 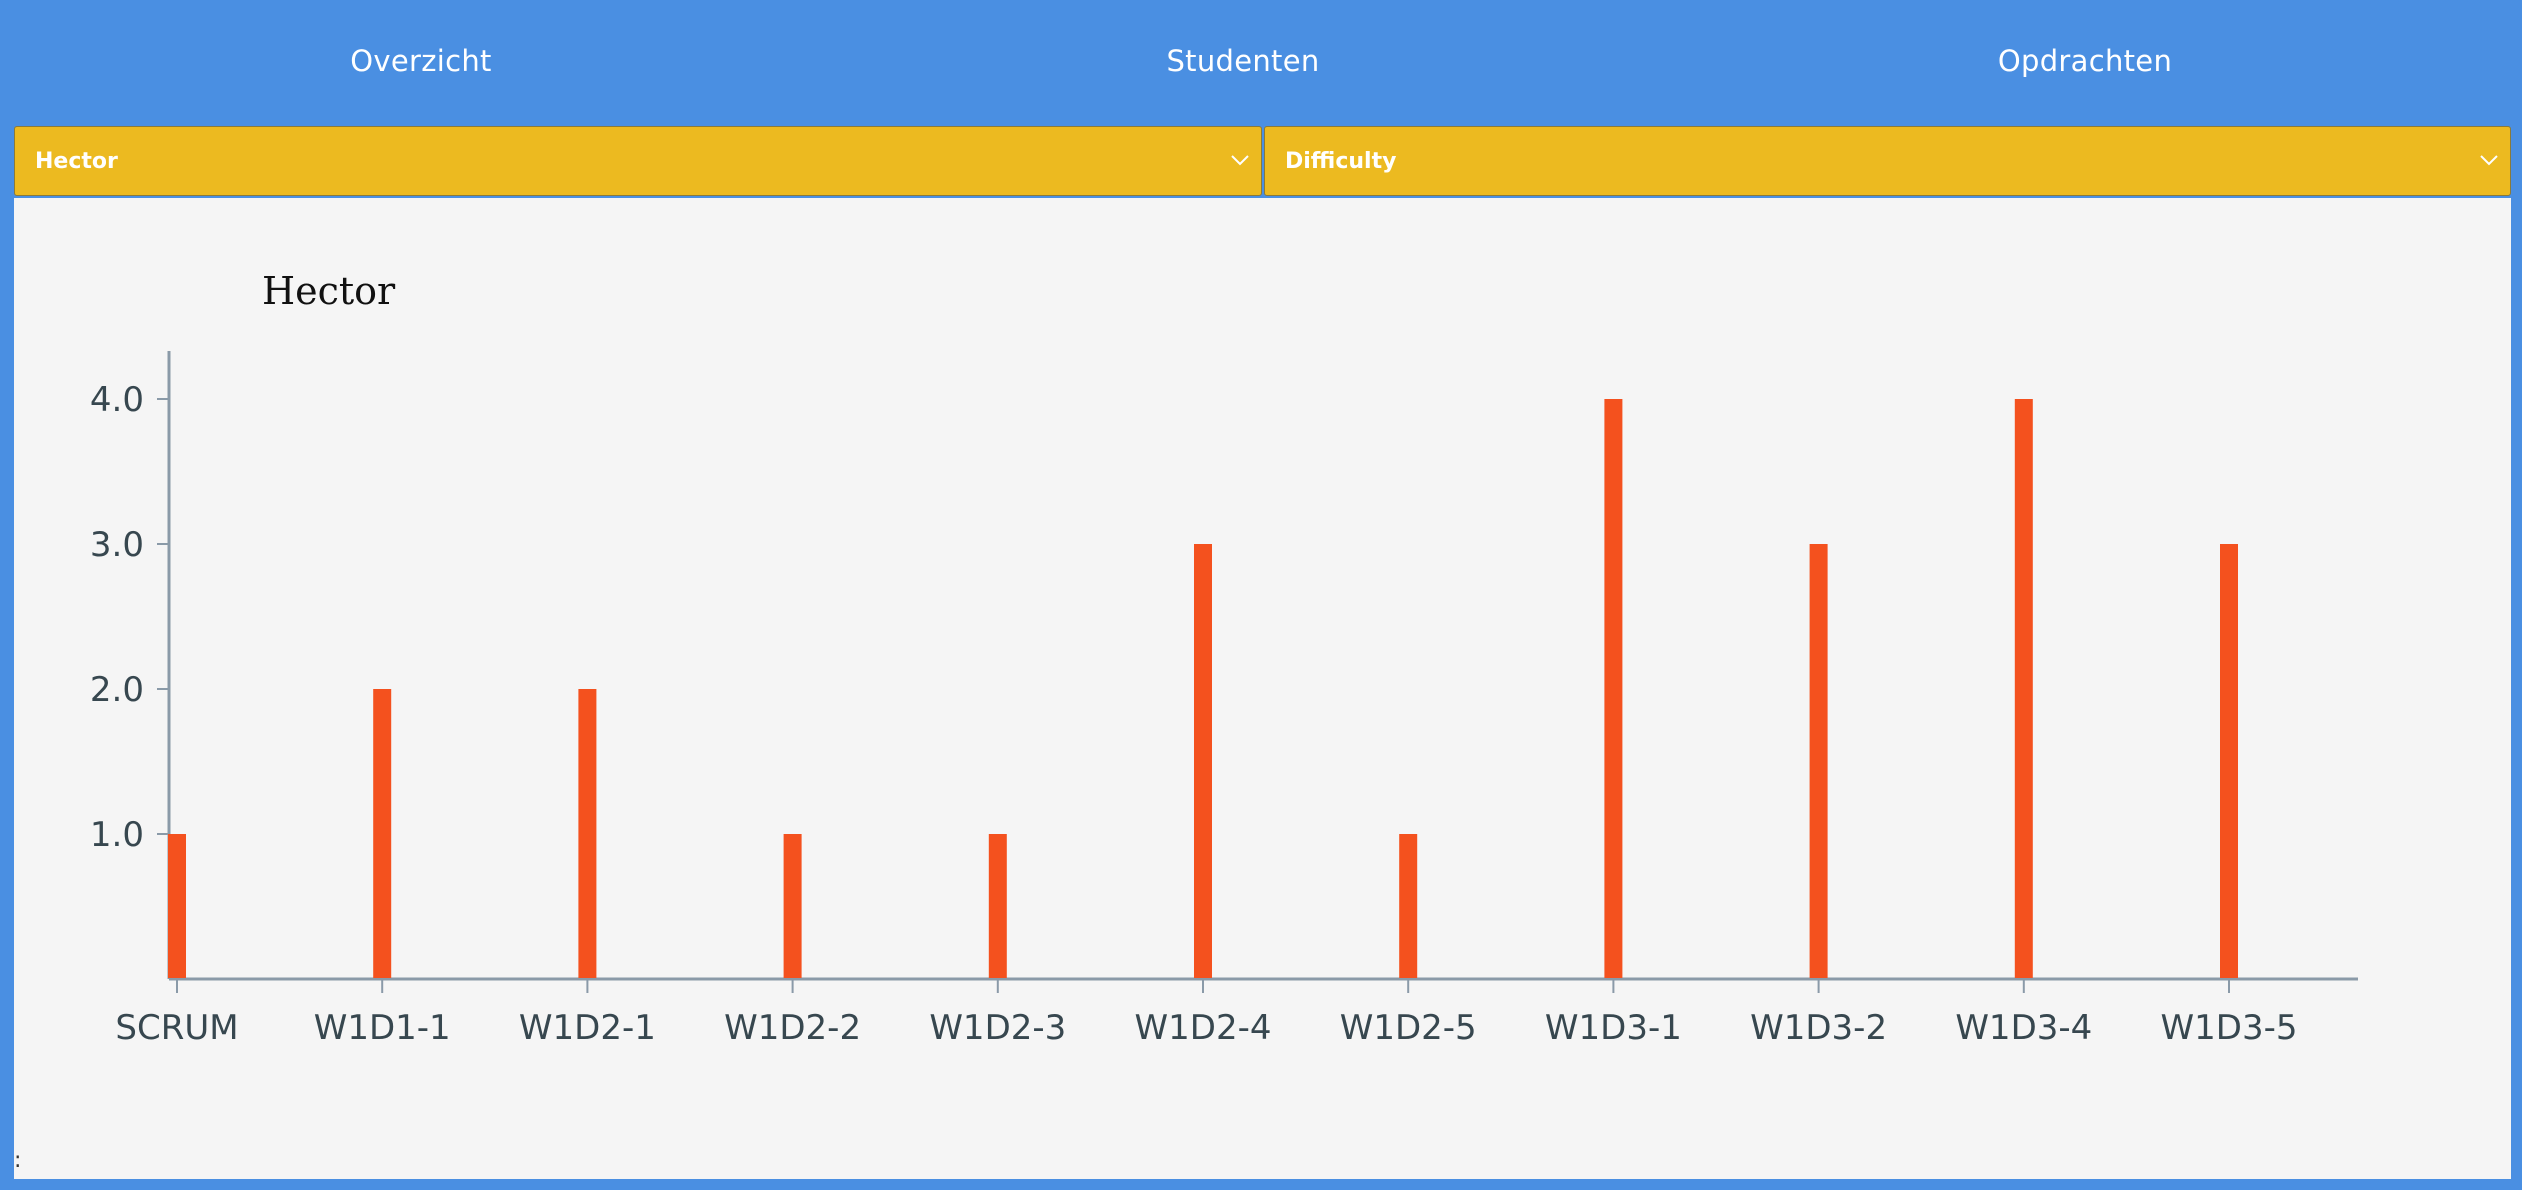 What do you see at coordinates (587, 1028) in the screenshot?
I see `x-tick-label: W1D2-1` at bounding box center [587, 1028].